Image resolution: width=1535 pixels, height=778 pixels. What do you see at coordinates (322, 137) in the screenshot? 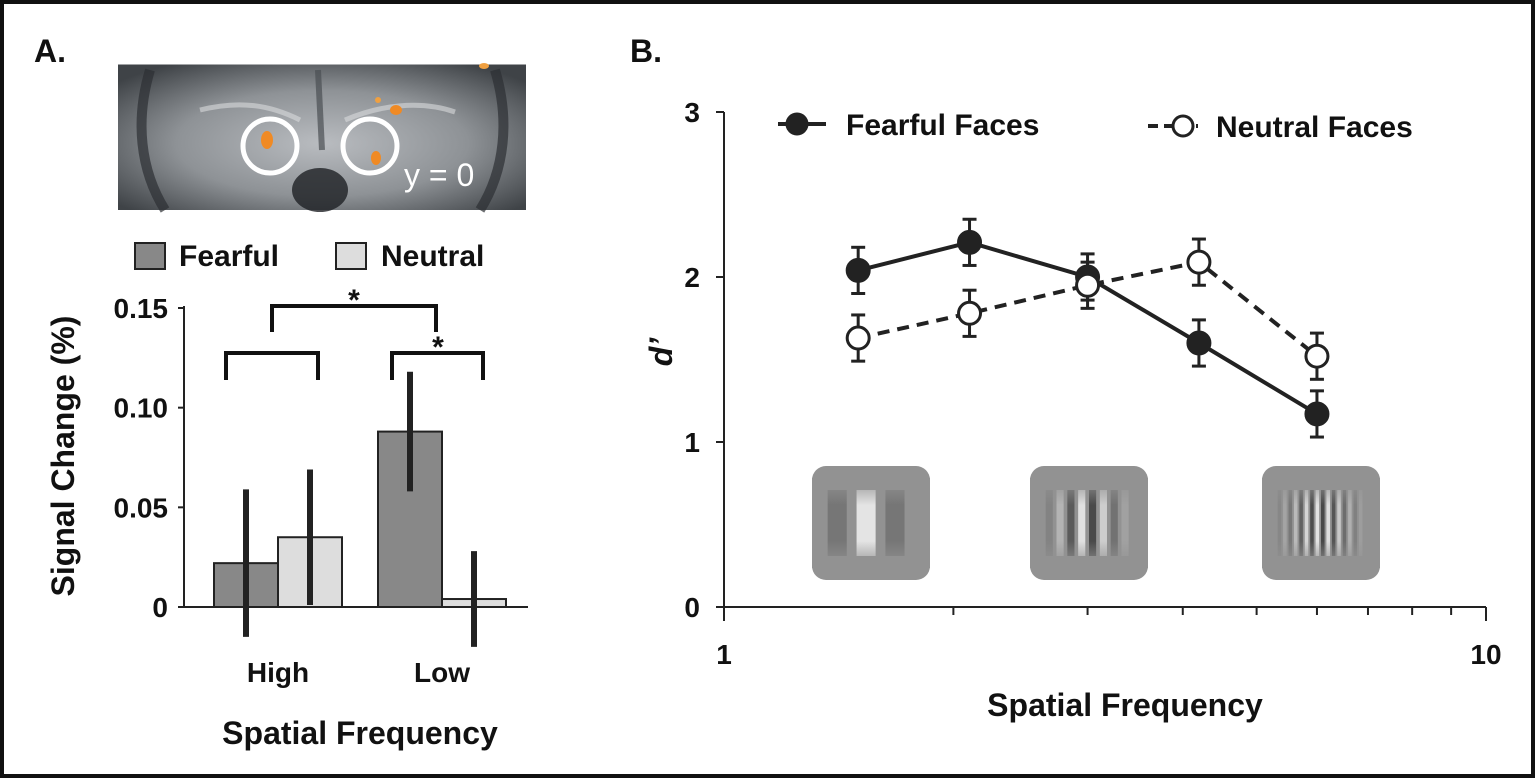
I see `brain-slice-image: y = 0` at bounding box center [322, 137].